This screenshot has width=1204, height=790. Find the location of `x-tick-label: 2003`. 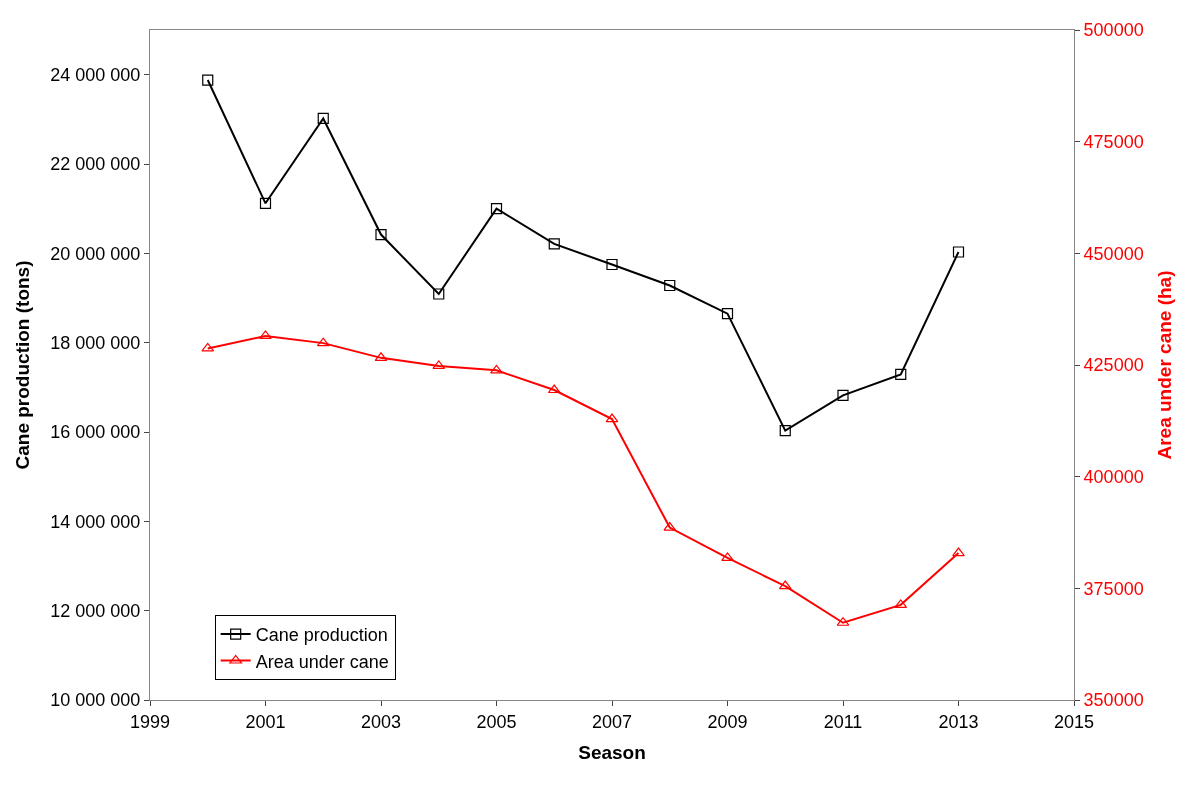

x-tick-label: 2003 is located at coordinates (381, 721).